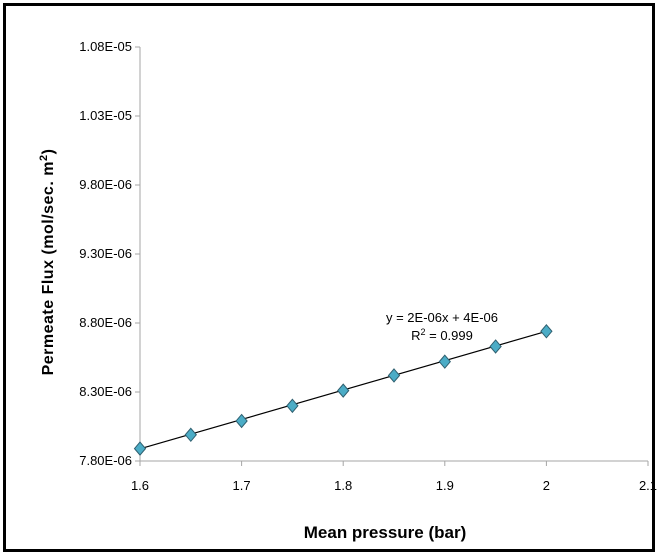 This screenshot has width=662, height=556. I want to click on y-axis-label-close: ), so click(48, 152).